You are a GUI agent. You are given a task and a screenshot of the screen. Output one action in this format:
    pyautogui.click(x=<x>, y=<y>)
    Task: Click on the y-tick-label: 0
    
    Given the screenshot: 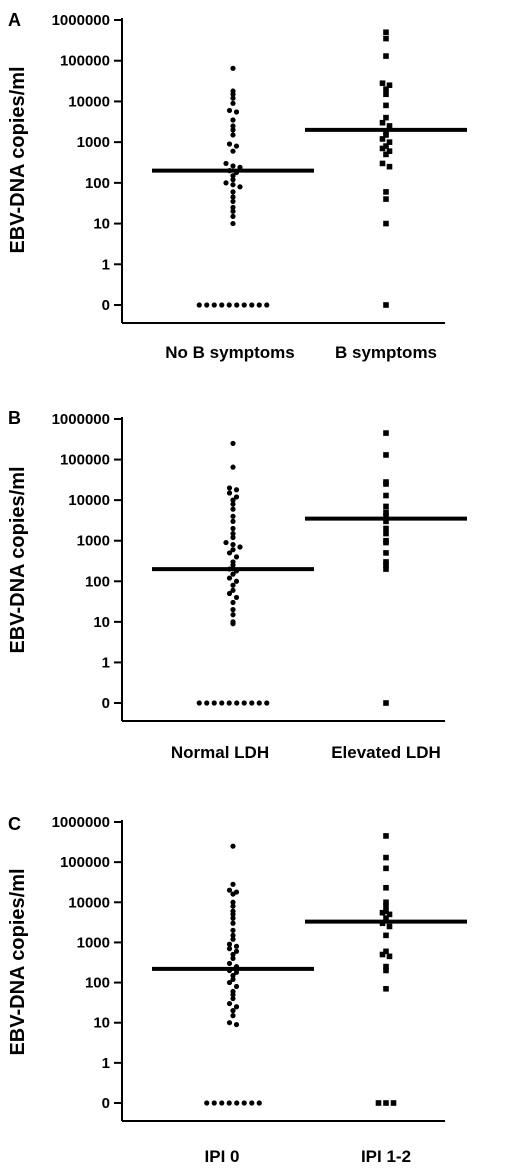 What is the action you would take?
    pyautogui.click(x=106, y=305)
    